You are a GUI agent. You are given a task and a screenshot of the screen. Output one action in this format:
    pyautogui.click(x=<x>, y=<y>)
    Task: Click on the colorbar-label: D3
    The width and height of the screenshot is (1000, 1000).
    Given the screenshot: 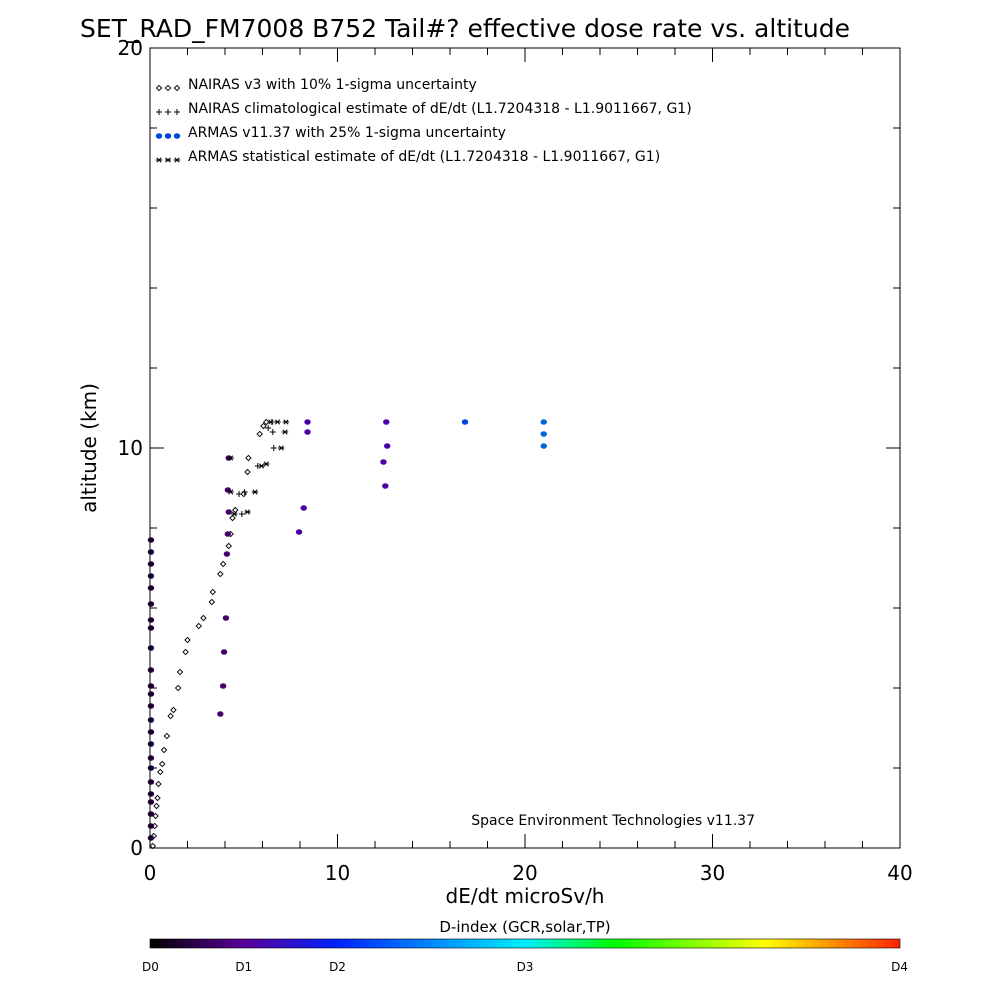 What is the action you would take?
    pyautogui.click(x=525, y=967)
    